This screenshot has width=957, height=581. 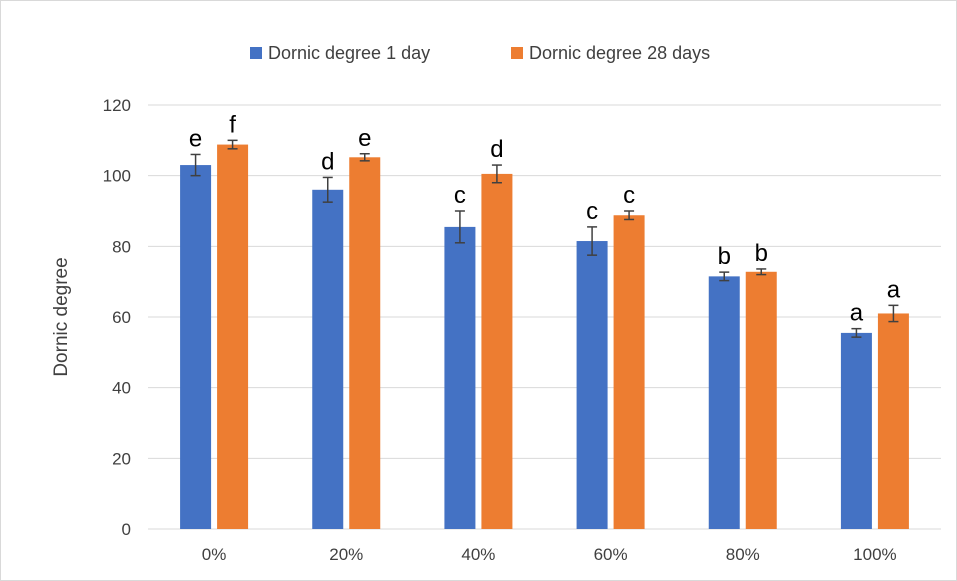 What do you see at coordinates (874, 554) in the screenshot?
I see `x-tick-label: 100%` at bounding box center [874, 554].